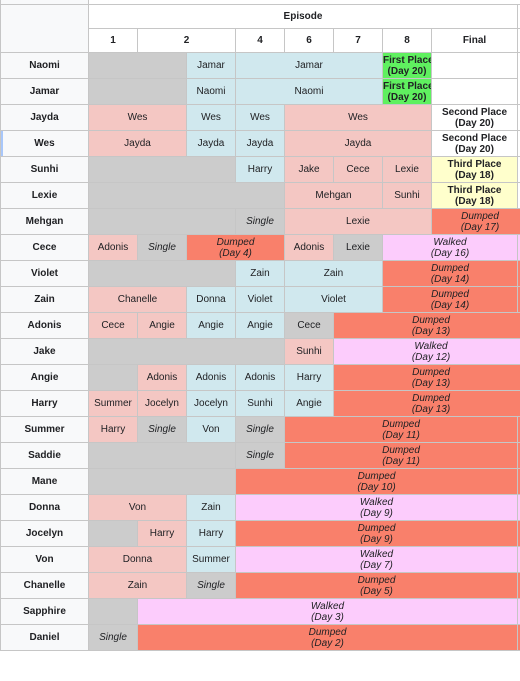  I want to click on status-cell: Walked (Day 7), so click(376, 559).